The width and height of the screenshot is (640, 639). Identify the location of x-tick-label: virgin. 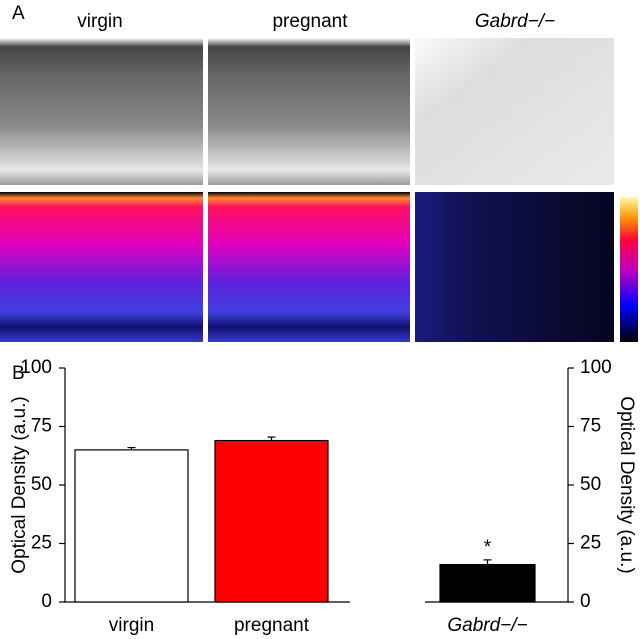
(131, 625).